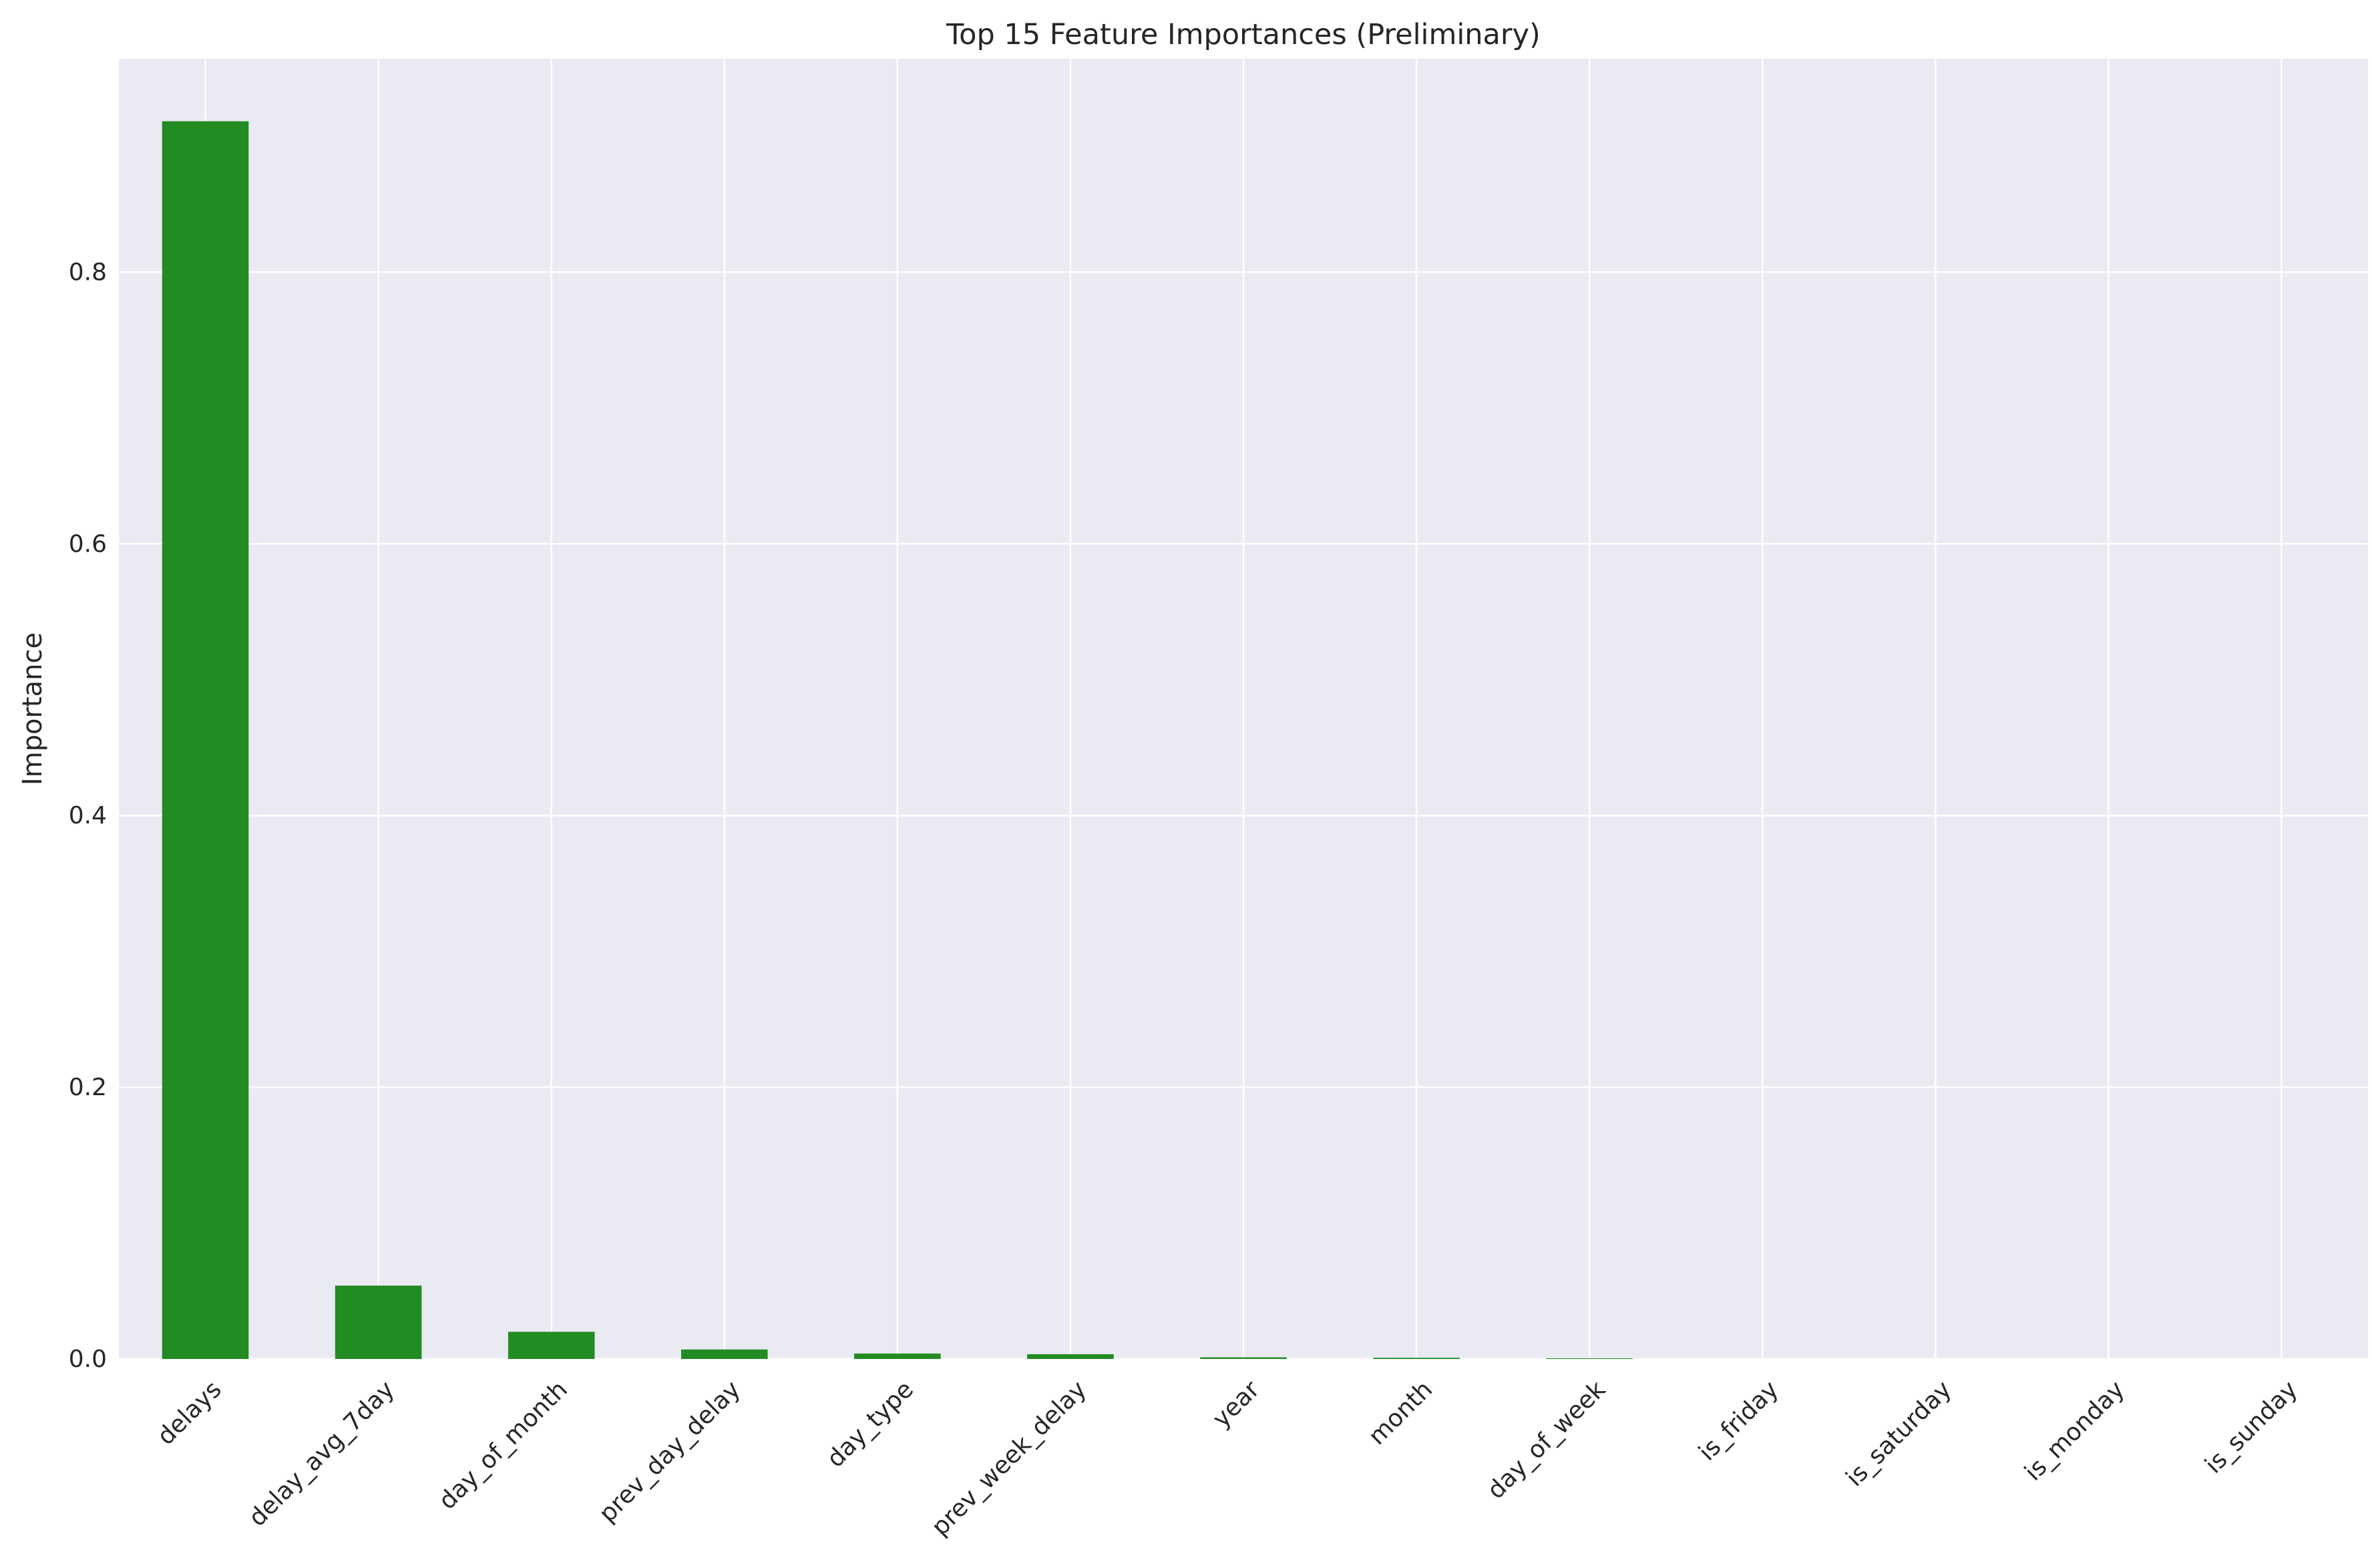 This screenshot has width=2372, height=1568. I want to click on x-tick-label: is_monday, so click(2074, 1431).